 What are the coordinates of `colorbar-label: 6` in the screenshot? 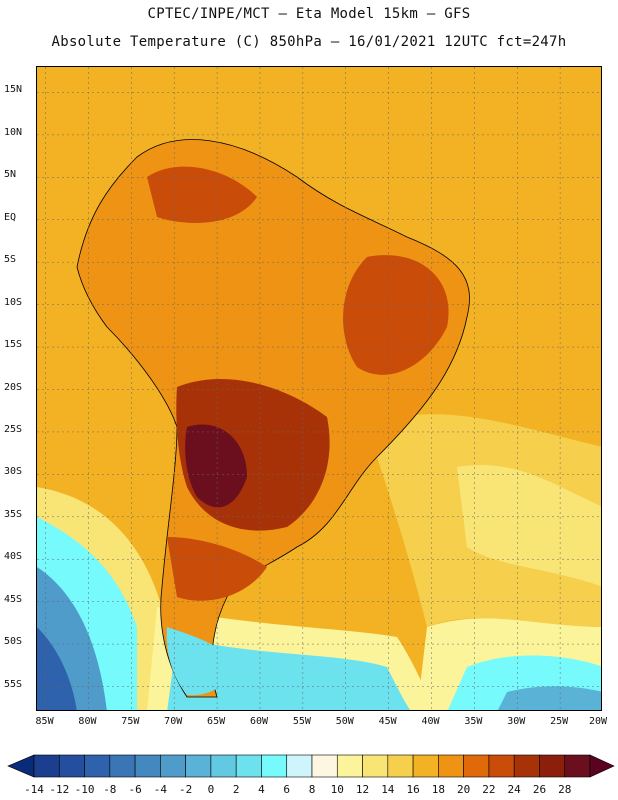 It's located at (287, 789).